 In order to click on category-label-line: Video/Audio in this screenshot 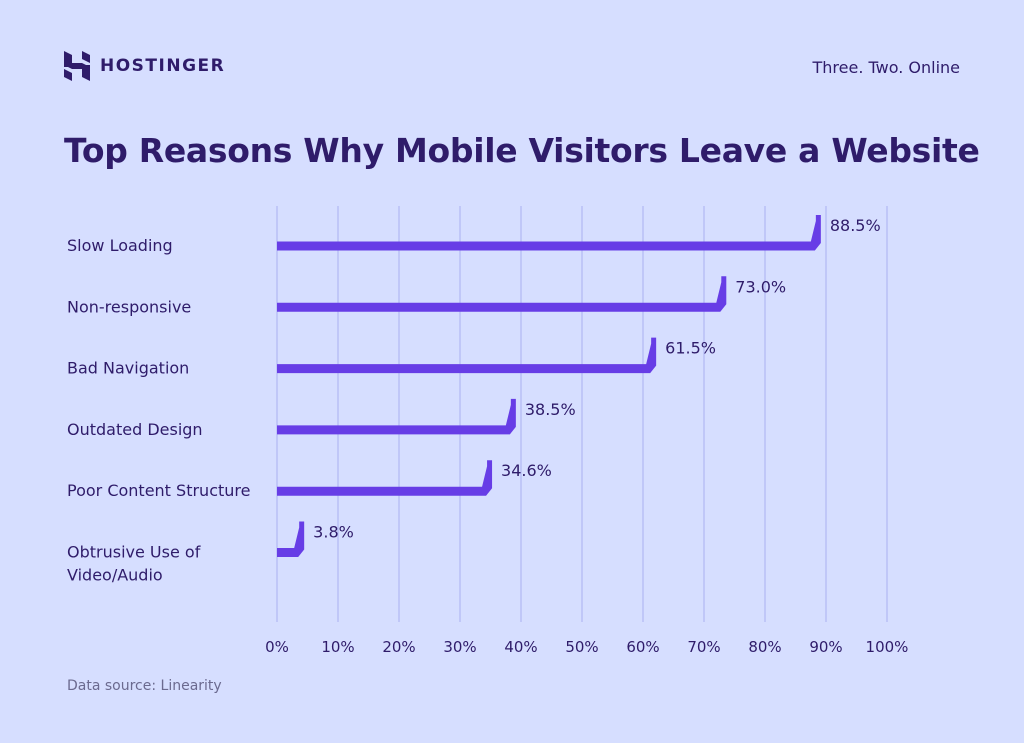, I will do `click(115, 575)`.